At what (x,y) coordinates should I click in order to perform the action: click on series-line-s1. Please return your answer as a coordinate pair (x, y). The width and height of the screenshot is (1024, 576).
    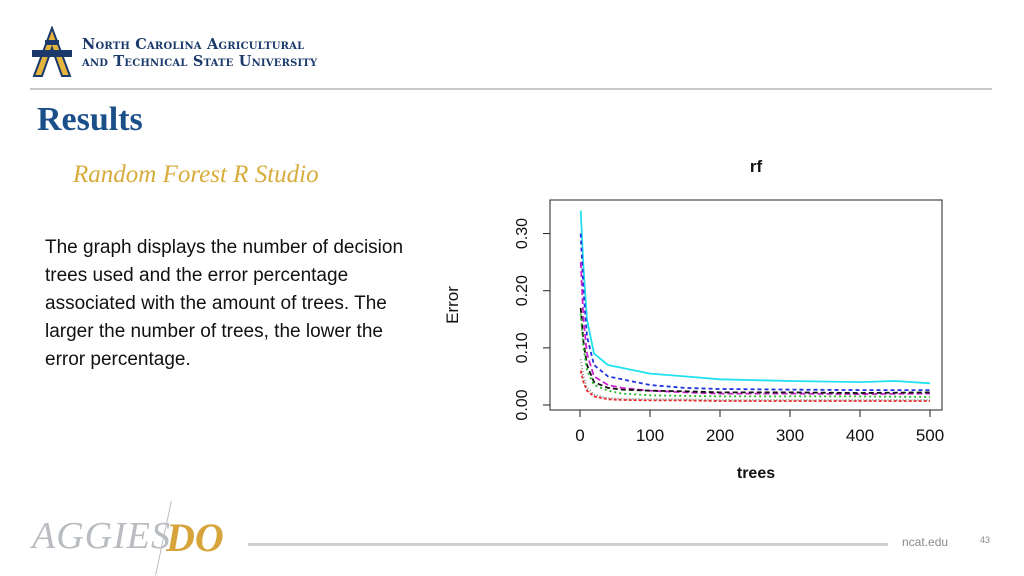
    Looking at the image, I should click on (755, 297).